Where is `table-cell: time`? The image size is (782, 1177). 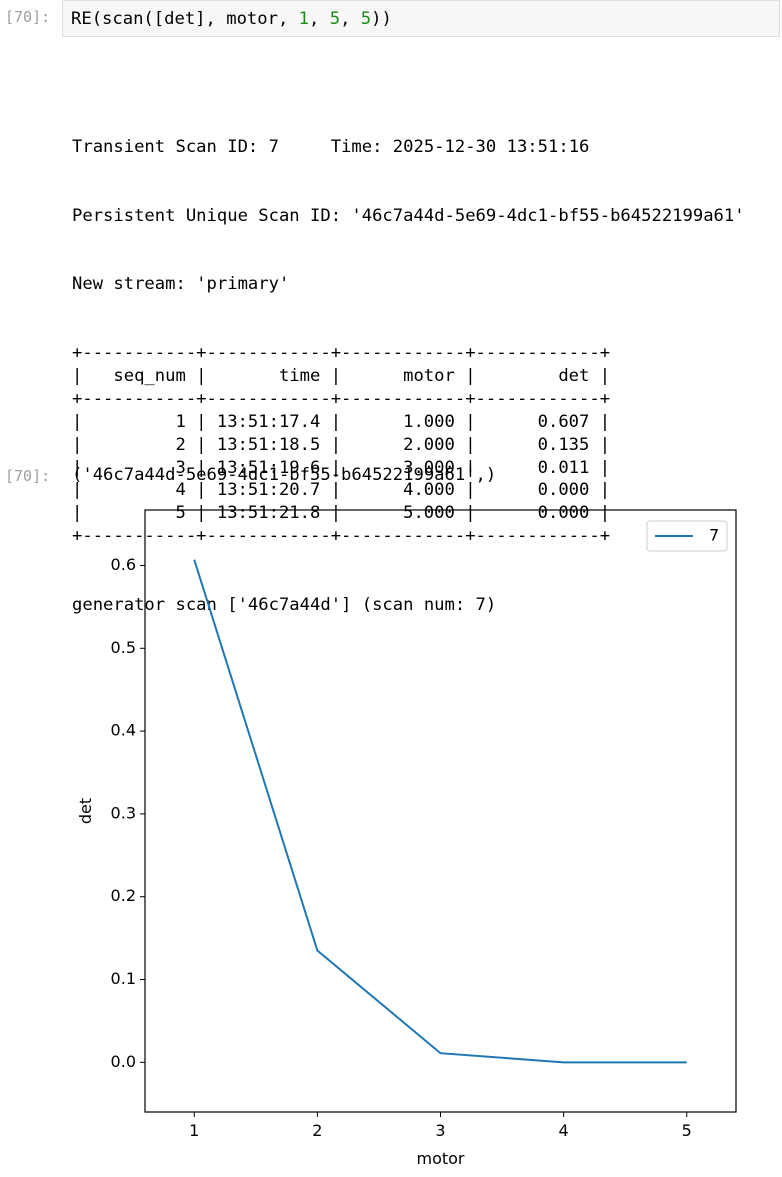 table-cell: time is located at coordinates (299, 375).